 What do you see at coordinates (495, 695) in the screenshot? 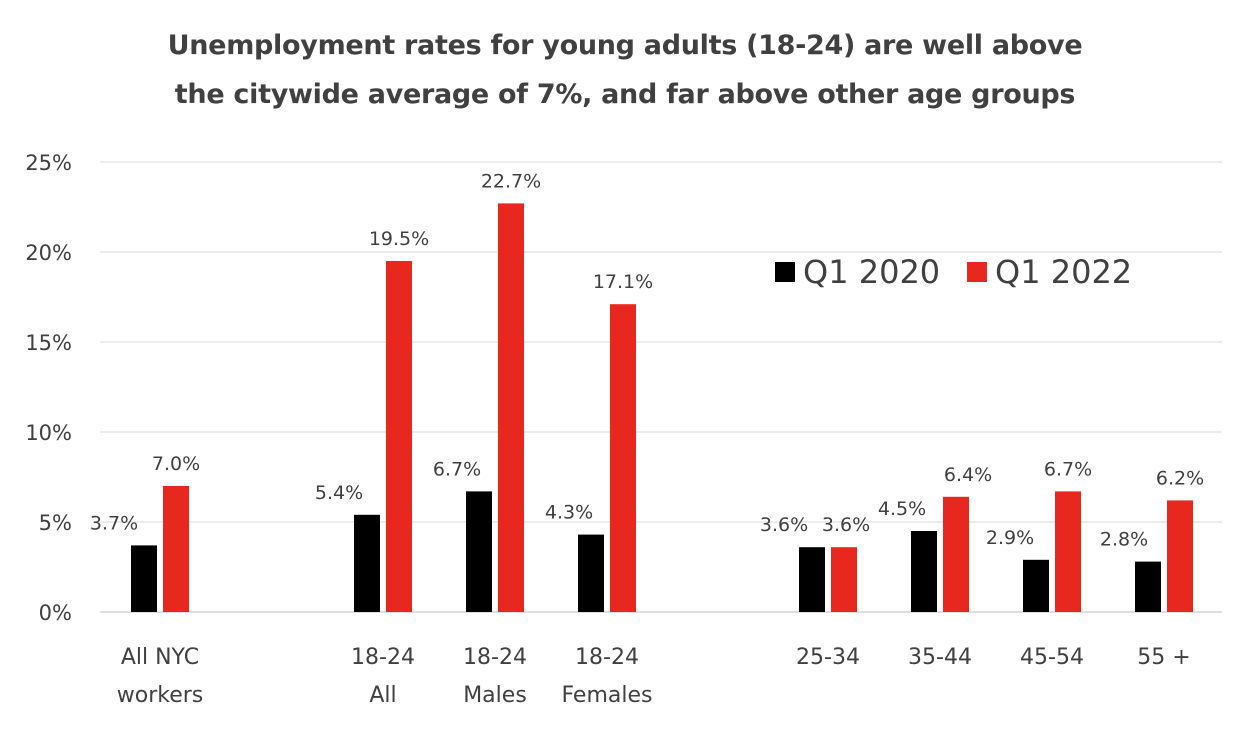
I see `x-tick-label: Males` at bounding box center [495, 695].